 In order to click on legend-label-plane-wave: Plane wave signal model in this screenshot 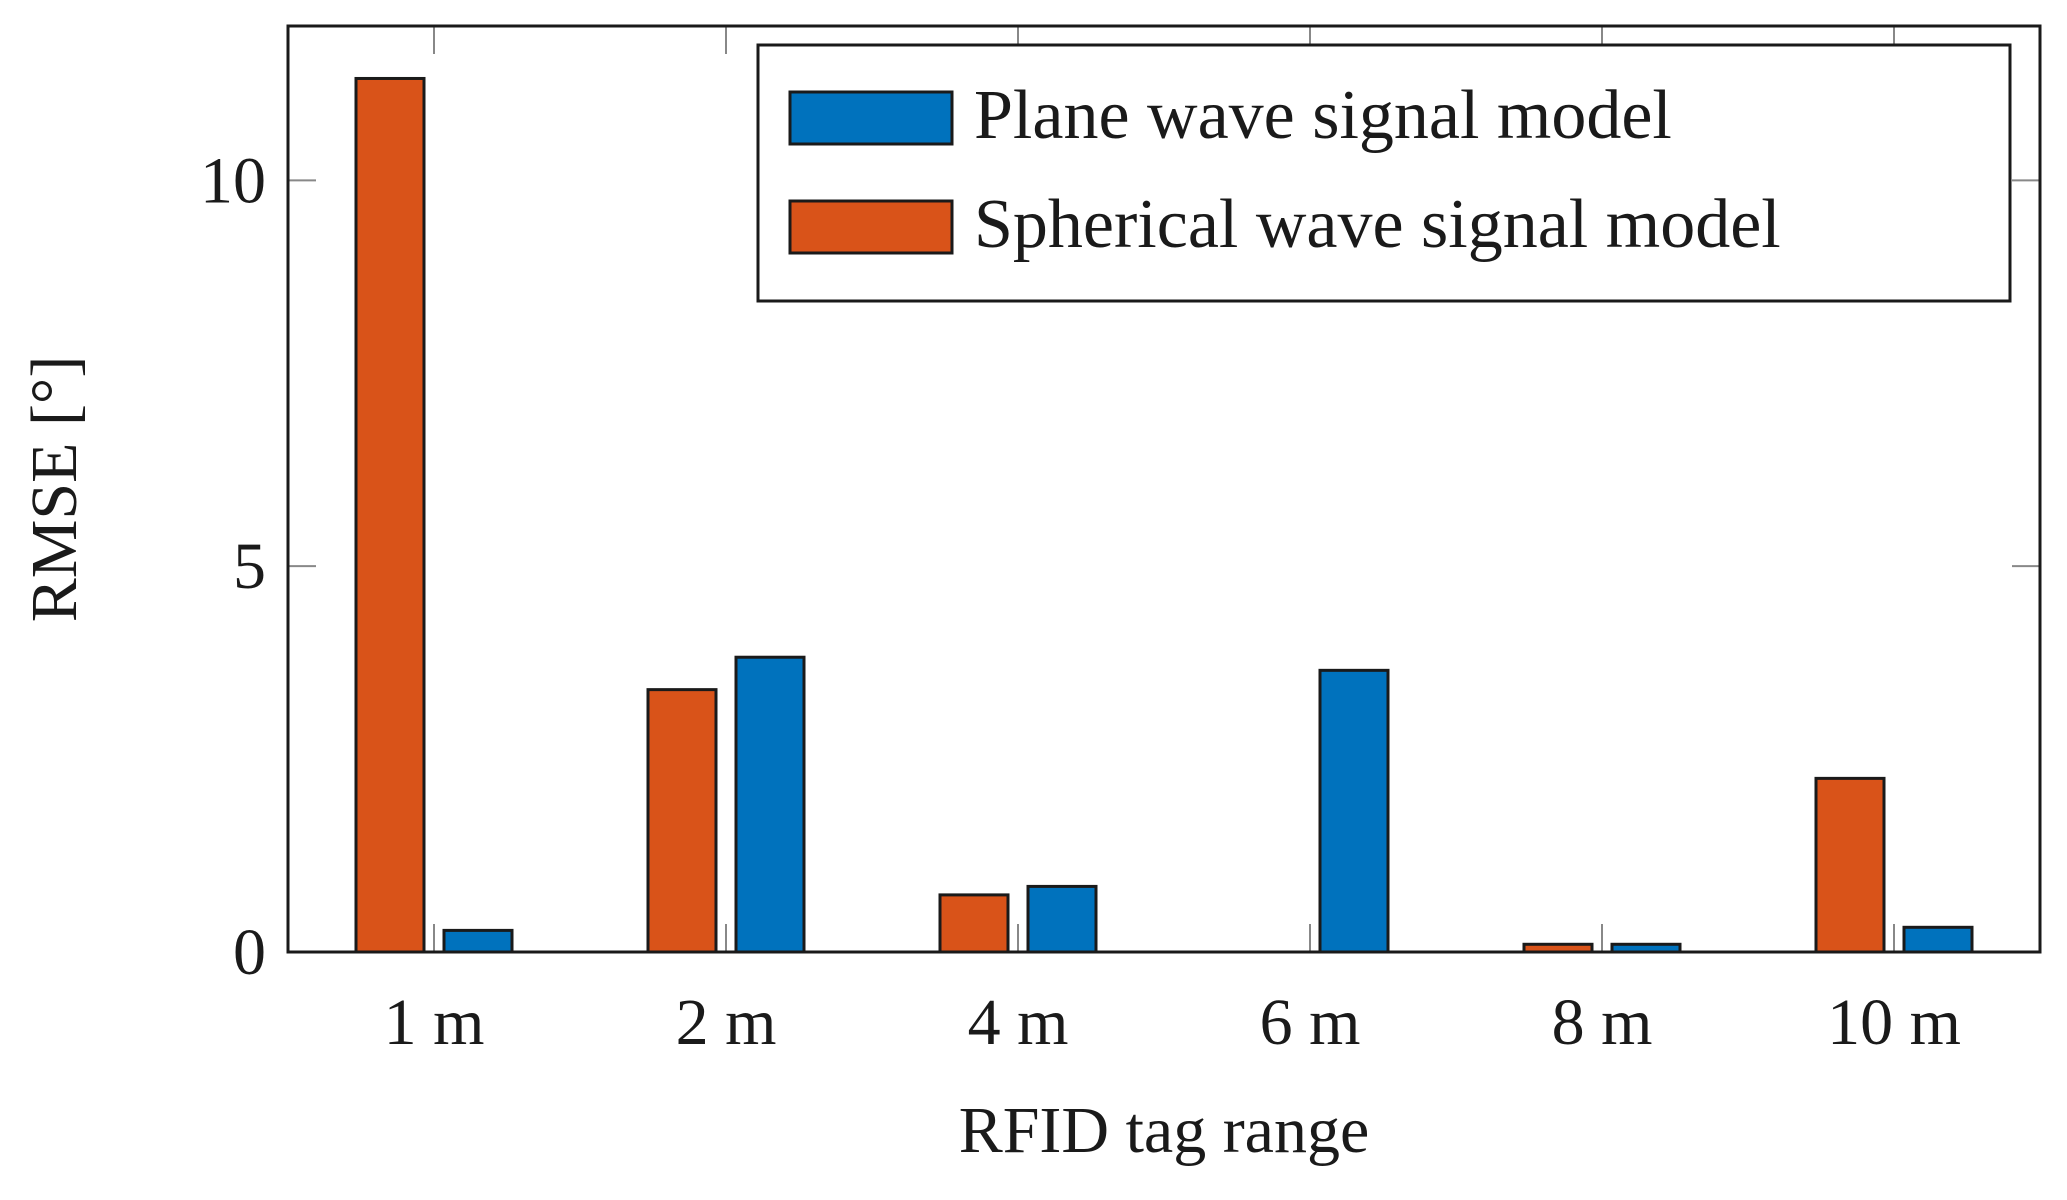, I will do `click(1323, 115)`.